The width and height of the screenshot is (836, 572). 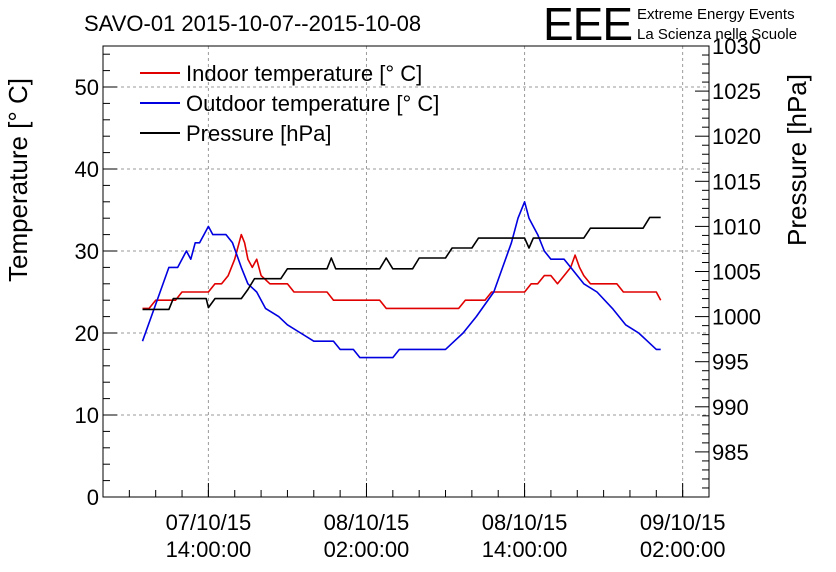 What do you see at coordinates (304, 73) in the screenshot?
I see `legend-label-1: Indoor temperature [° C]` at bounding box center [304, 73].